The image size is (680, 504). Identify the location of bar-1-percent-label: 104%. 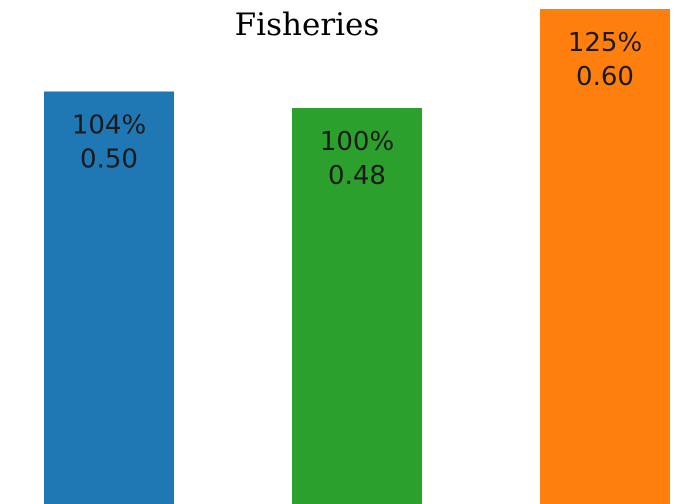
(109, 126).